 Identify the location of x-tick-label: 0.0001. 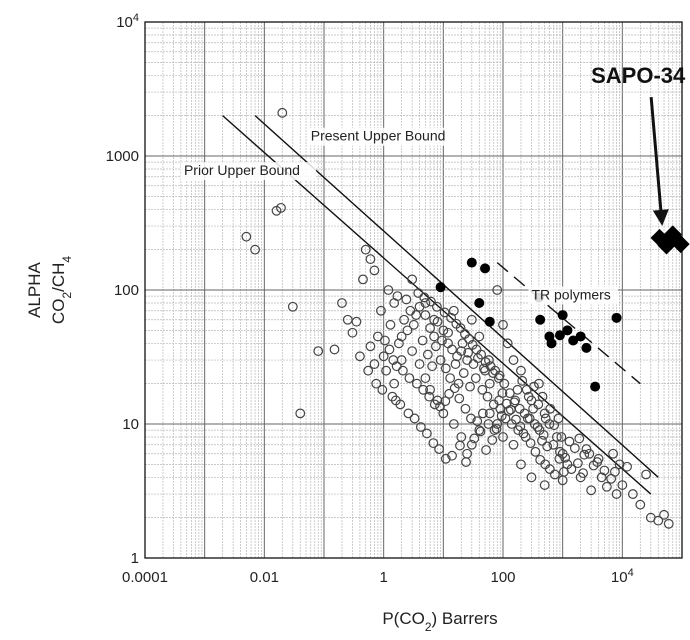
(145, 577).